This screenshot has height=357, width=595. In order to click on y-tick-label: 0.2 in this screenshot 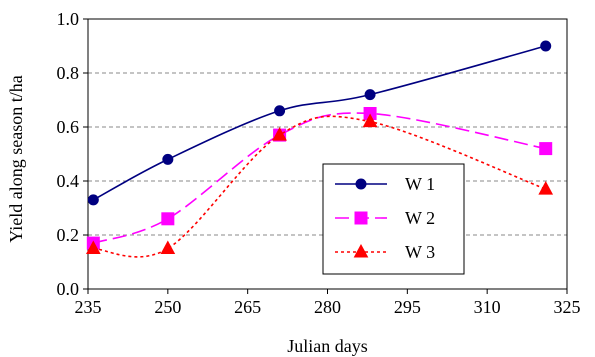, I will do `click(68, 235)`.